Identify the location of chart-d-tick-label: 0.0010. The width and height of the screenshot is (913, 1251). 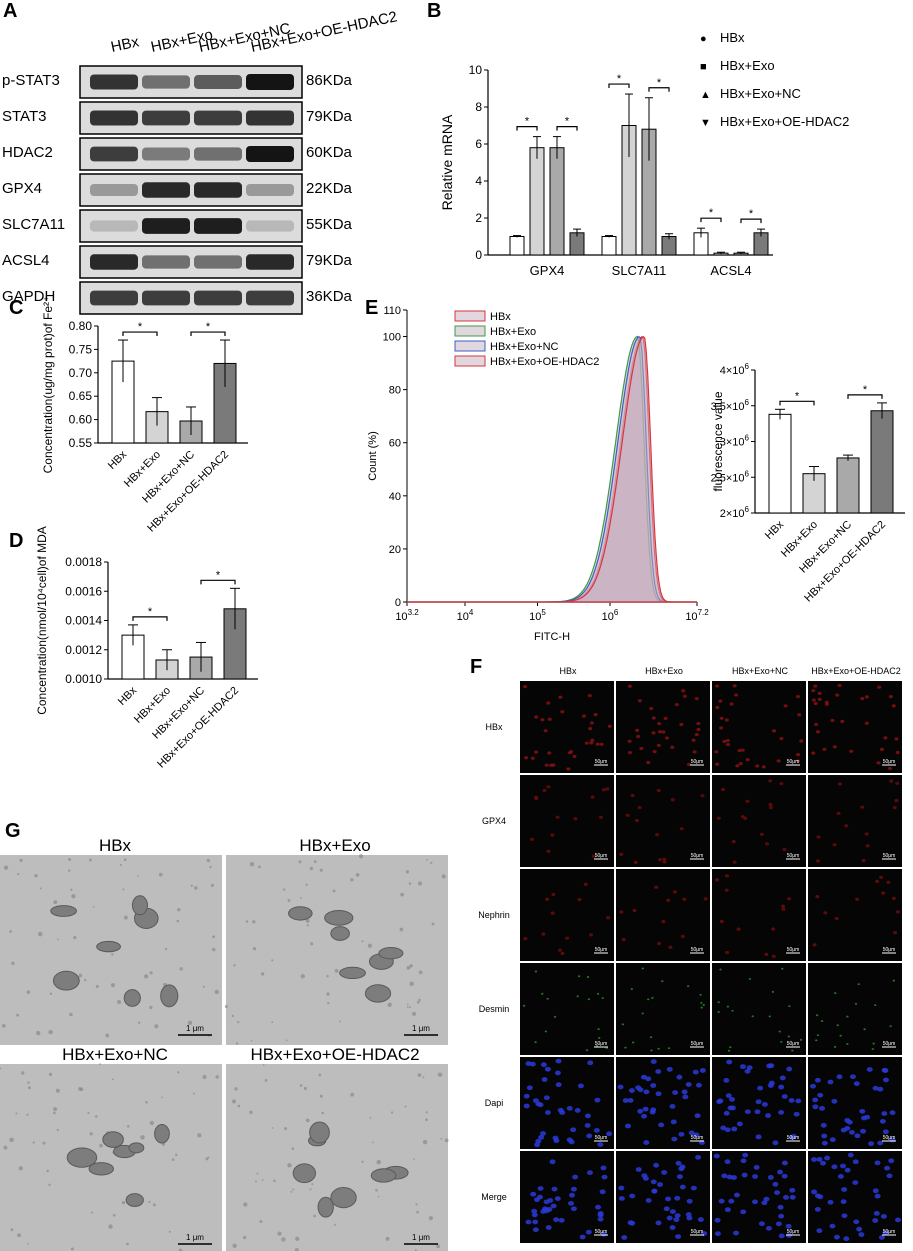
(83, 679).